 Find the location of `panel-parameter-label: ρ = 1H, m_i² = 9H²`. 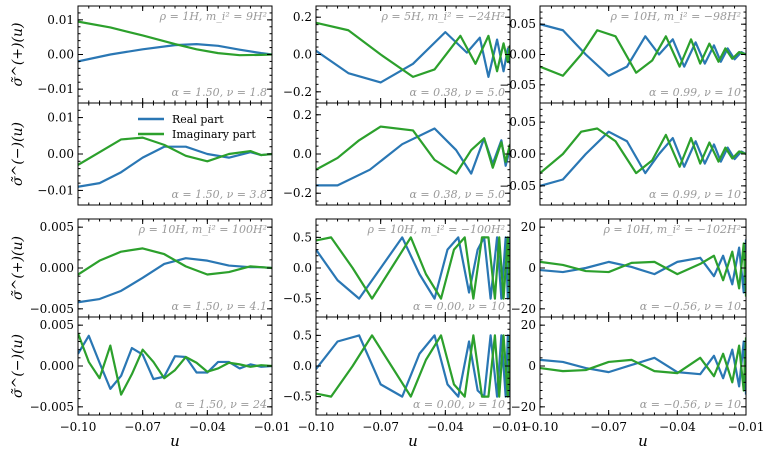

panel-parameter-label: ρ = 1H, m_i² = 9H² is located at coordinates (213, 16).